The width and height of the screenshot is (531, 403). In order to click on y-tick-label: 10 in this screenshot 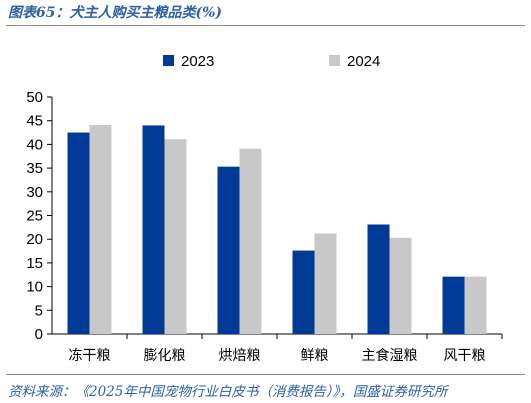, I will do `click(34, 287)`.